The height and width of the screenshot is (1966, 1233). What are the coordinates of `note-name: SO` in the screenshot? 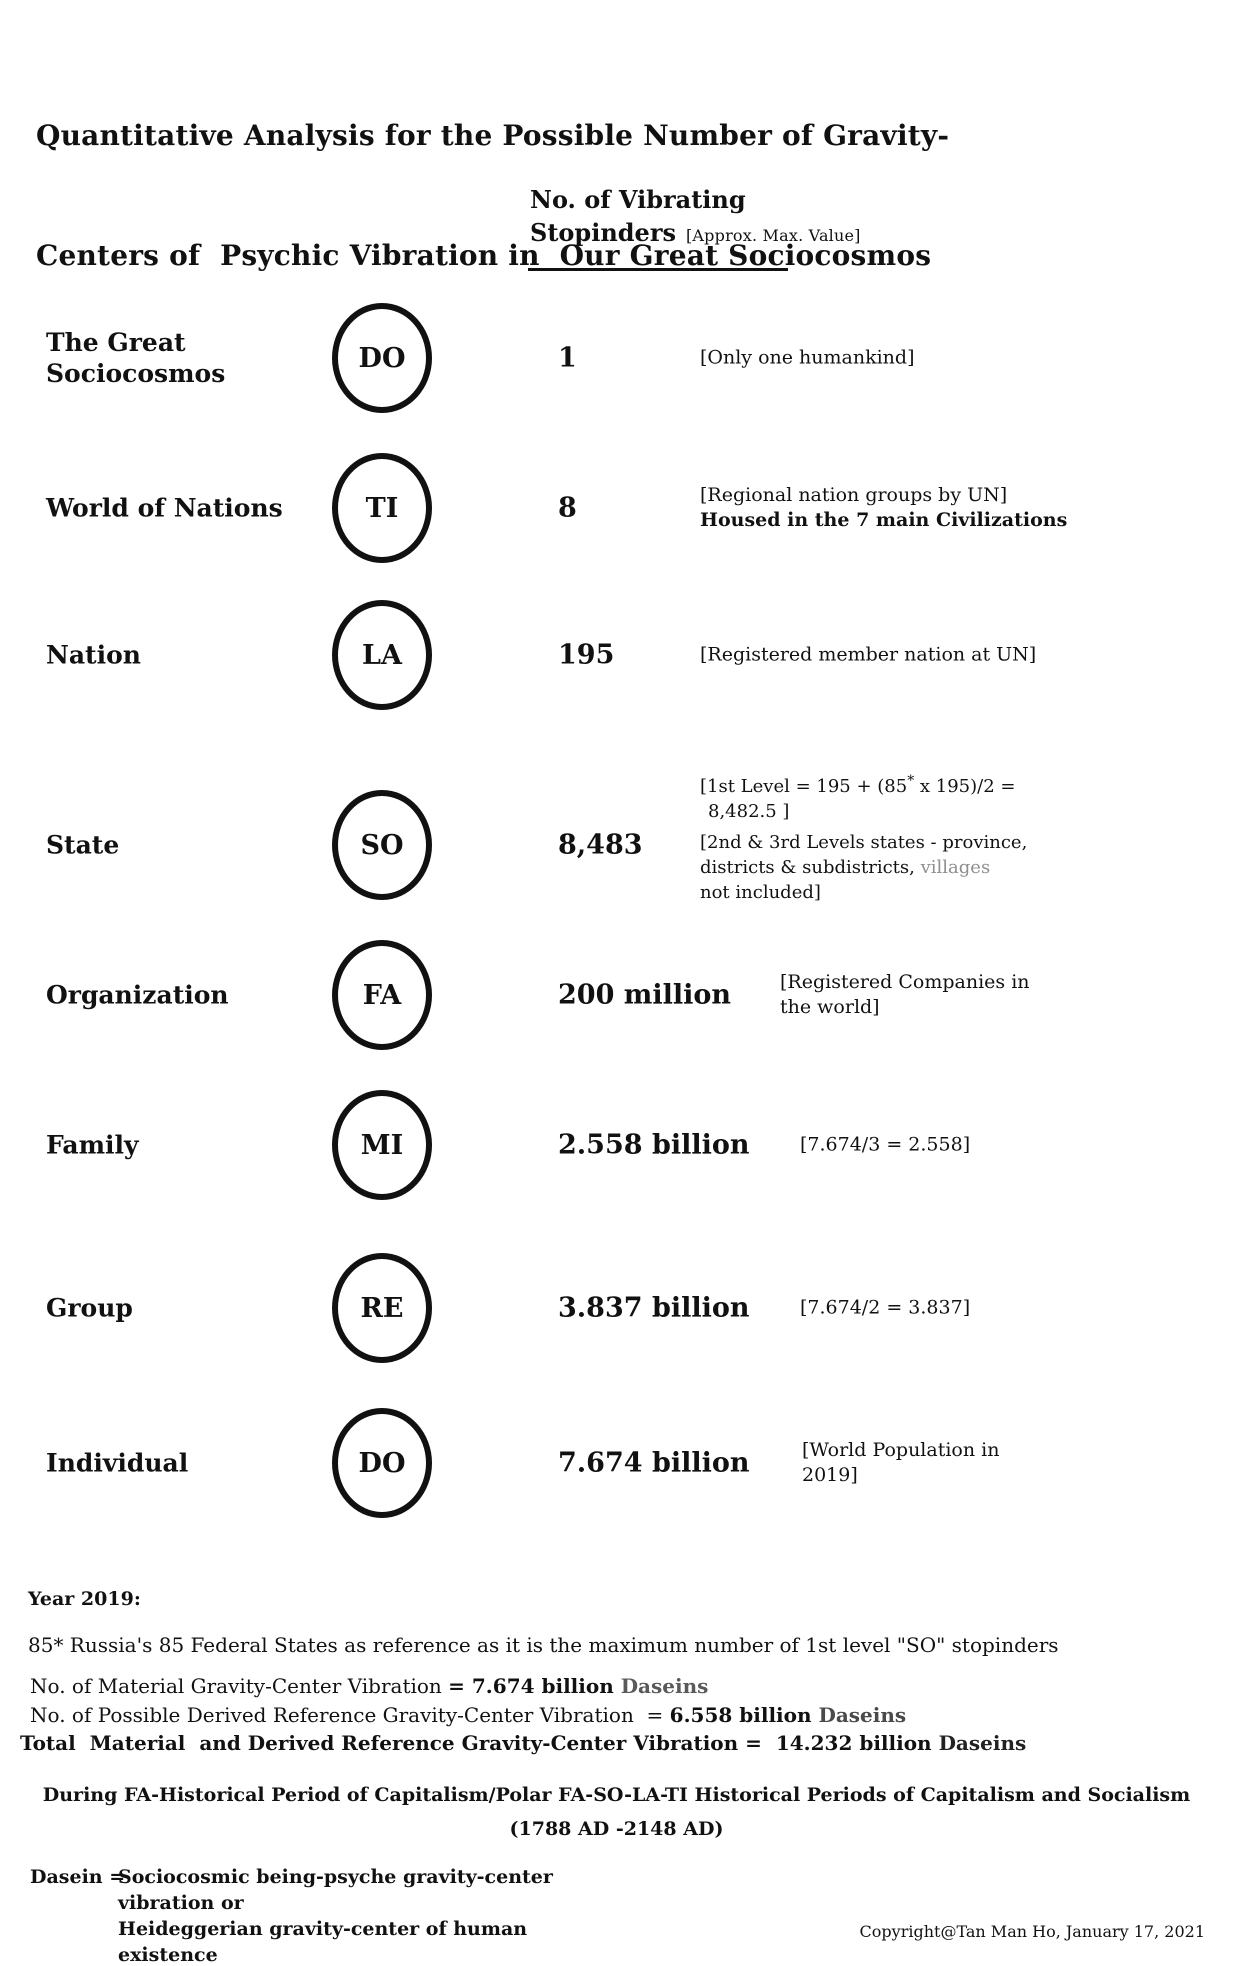 It's located at (382, 845).